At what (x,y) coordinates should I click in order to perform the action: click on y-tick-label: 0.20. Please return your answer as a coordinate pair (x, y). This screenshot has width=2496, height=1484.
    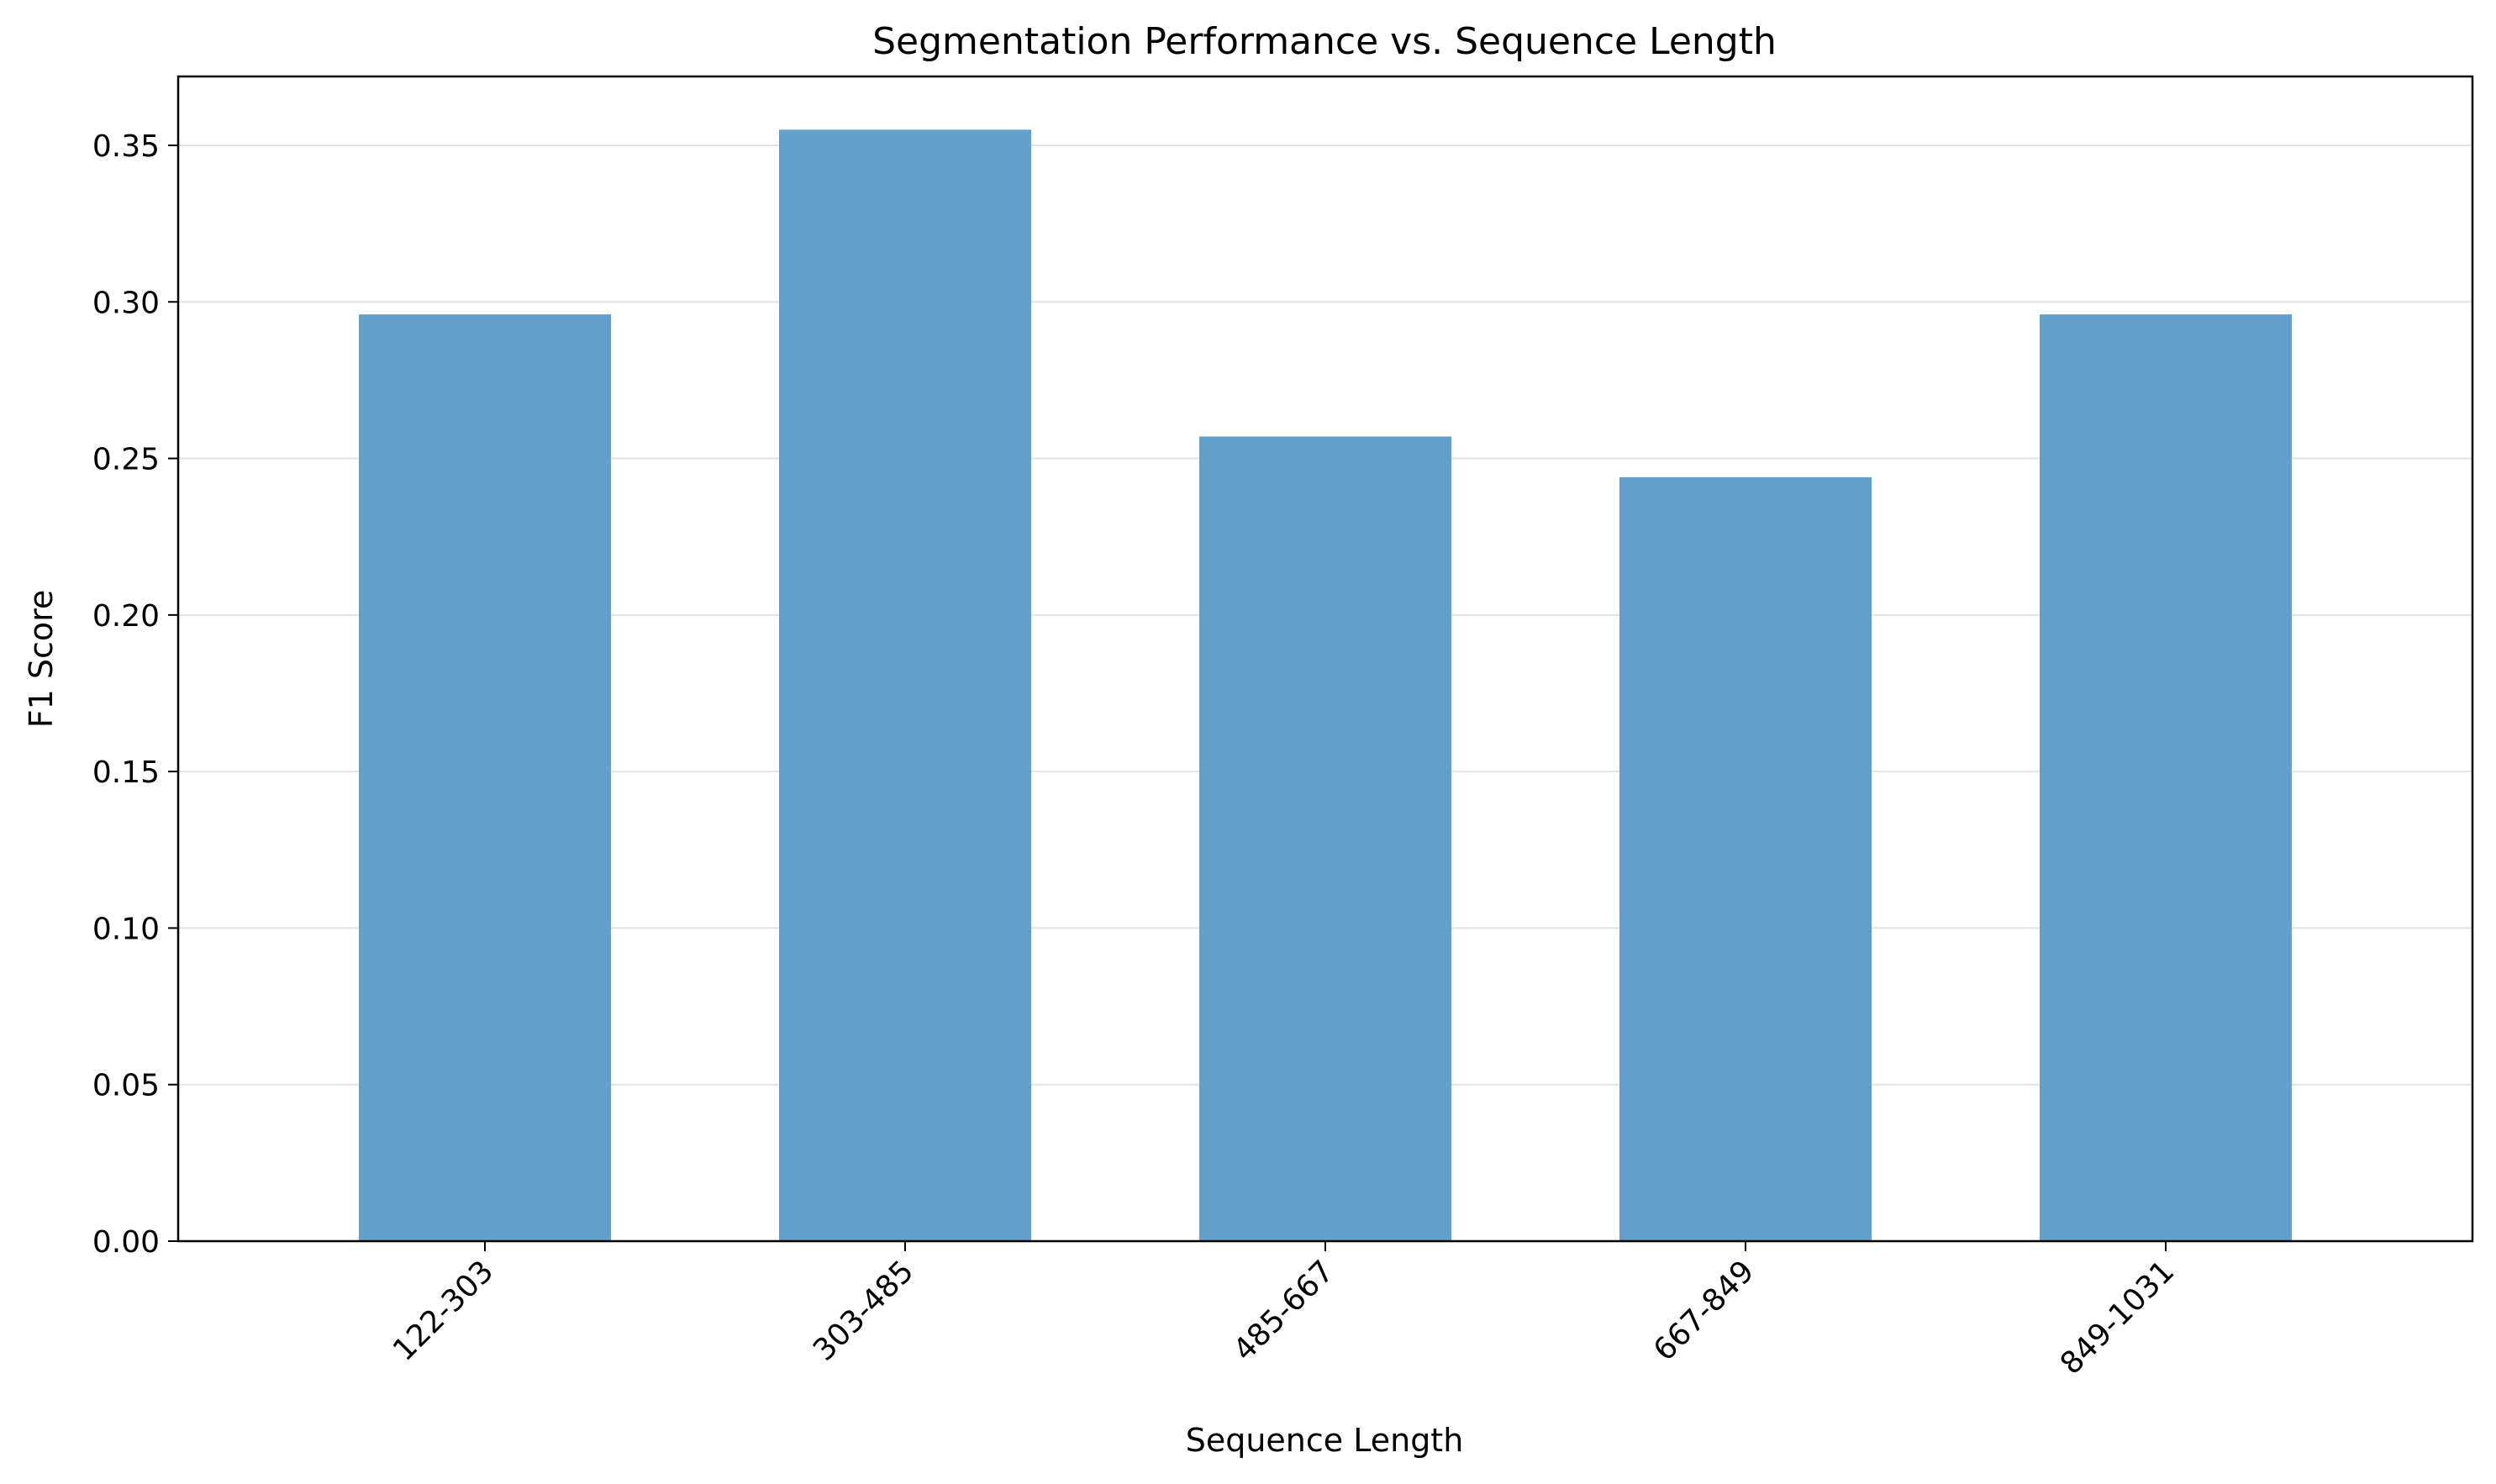
    Looking at the image, I should click on (126, 617).